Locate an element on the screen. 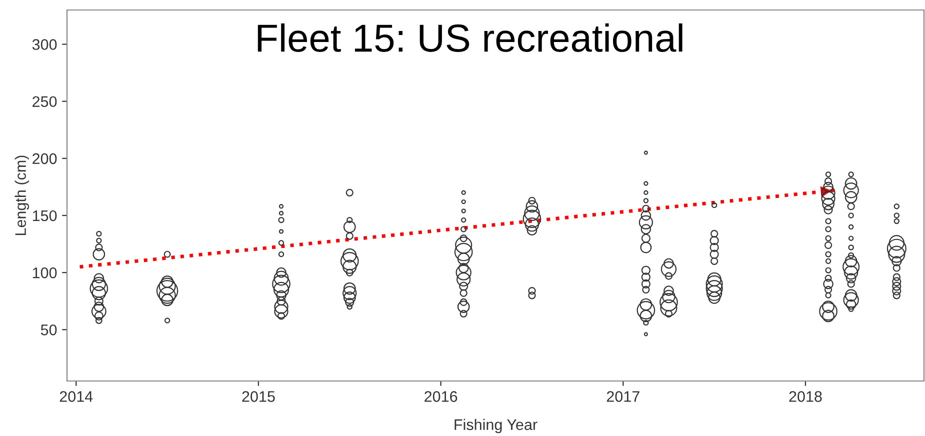  x-tick-label: 2014 is located at coordinates (76, 396).